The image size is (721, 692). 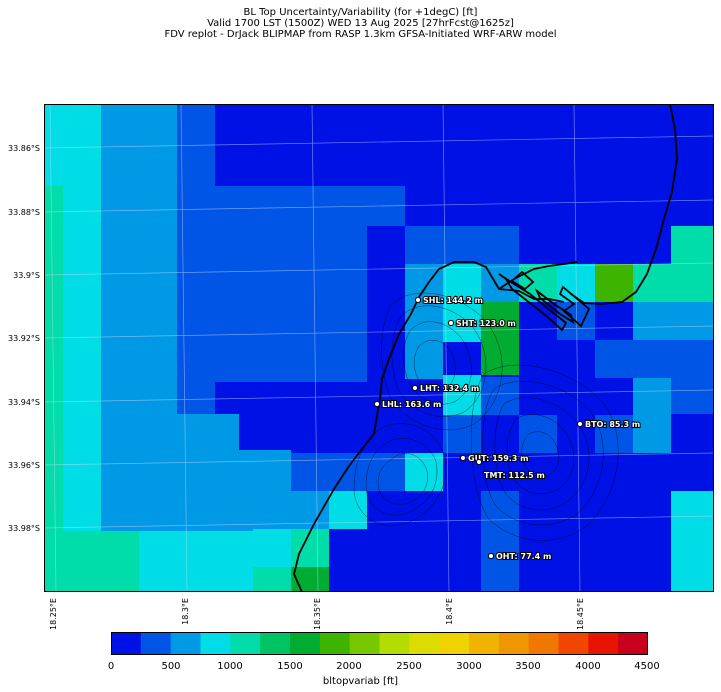 I want to click on colorbar-tick: 500, so click(x=171, y=666).